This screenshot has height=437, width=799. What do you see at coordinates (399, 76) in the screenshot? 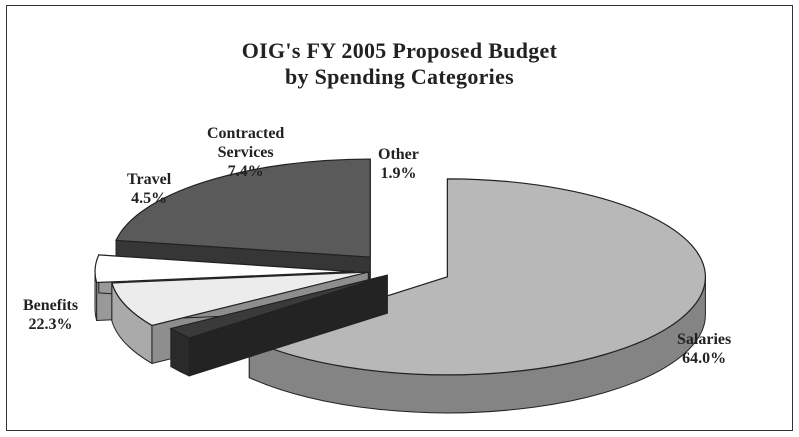
I see `chart-subtitle: by Spending Categories` at bounding box center [399, 76].